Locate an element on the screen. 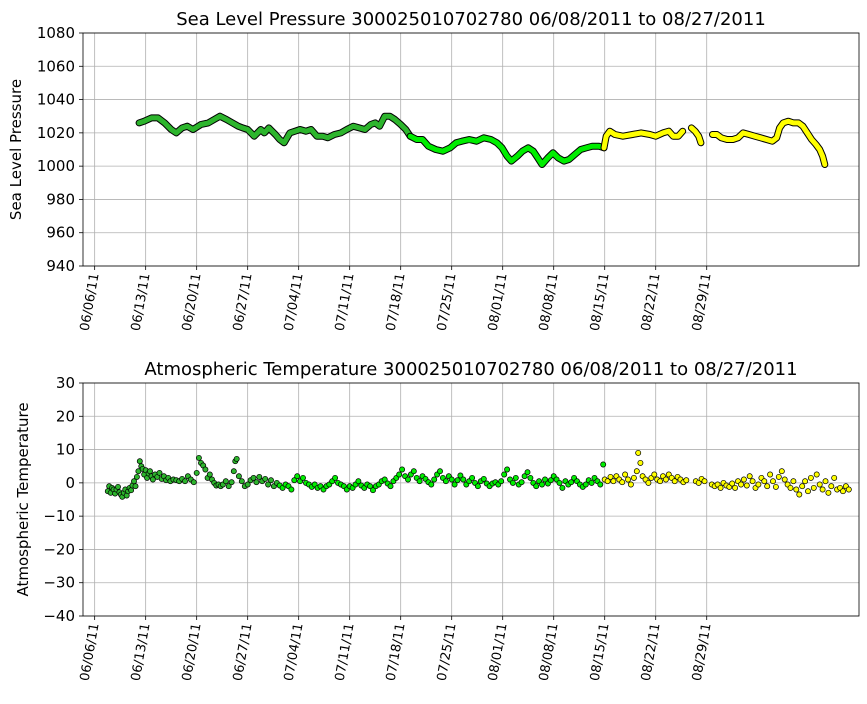  temperature-y-tick-label: 20 is located at coordinates (65, 416).